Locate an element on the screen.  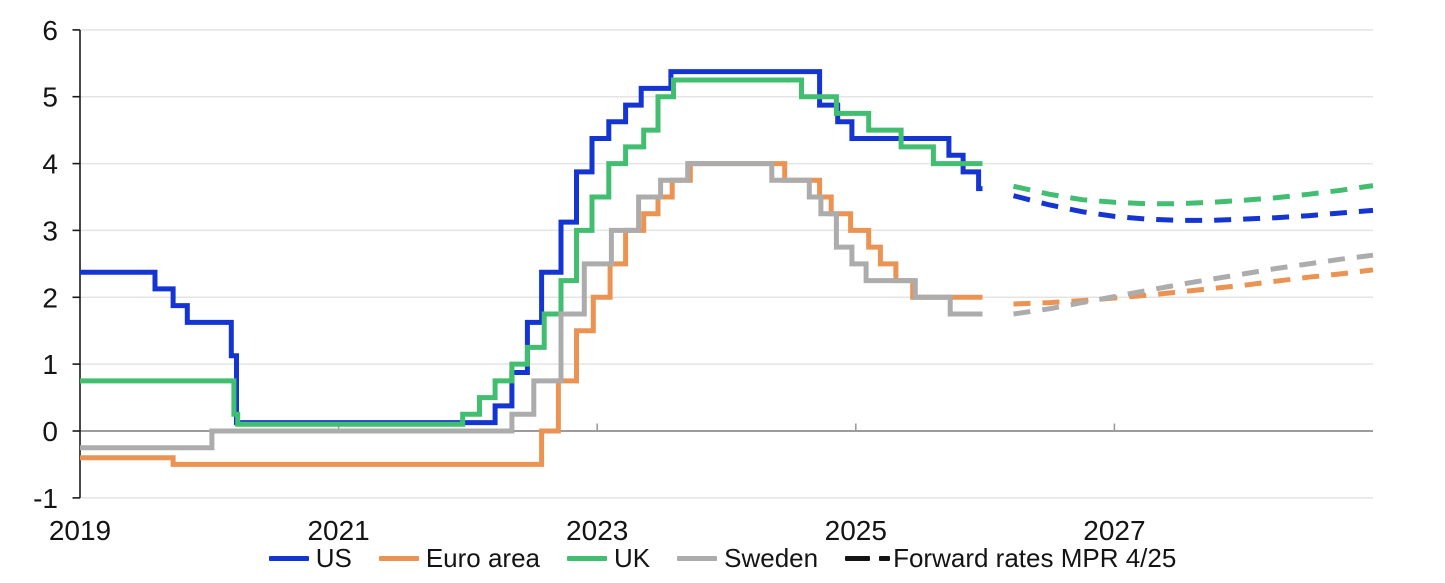
legend-swatch-us is located at coordinates (288, 558).